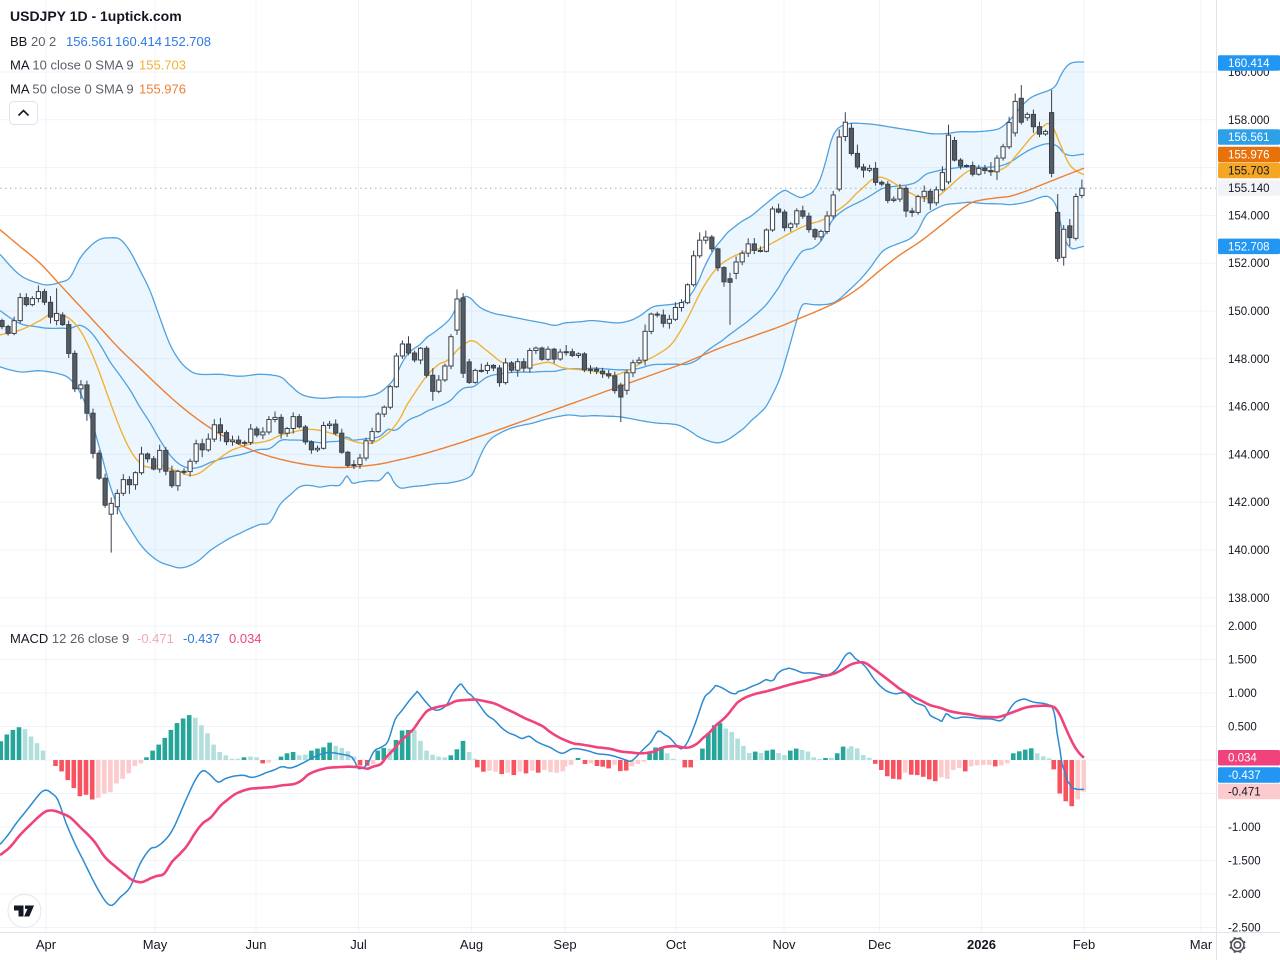 The height and width of the screenshot is (960, 1280). I want to click on svg-text: May, so click(155, 944).